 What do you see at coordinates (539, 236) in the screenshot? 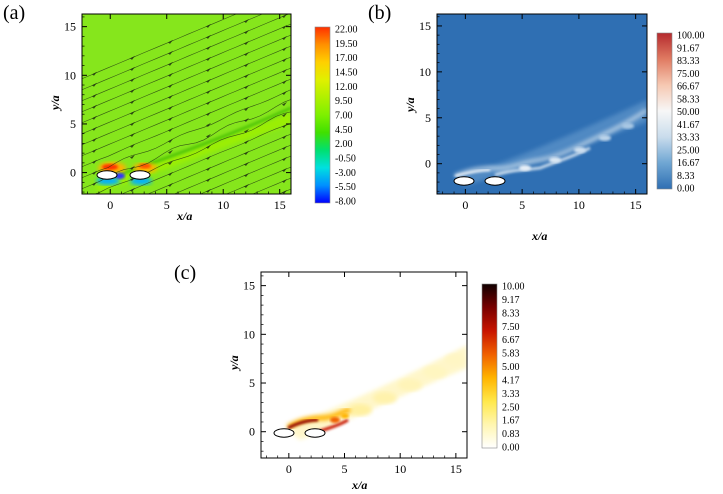
I see `panel-b-xlabel: x/a` at bounding box center [539, 236].